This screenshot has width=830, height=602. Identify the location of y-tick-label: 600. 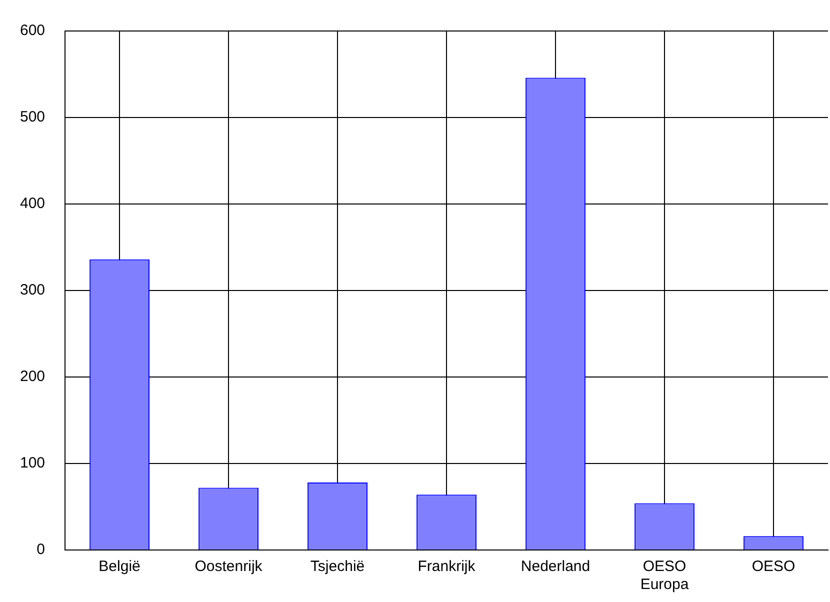
(33, 31).